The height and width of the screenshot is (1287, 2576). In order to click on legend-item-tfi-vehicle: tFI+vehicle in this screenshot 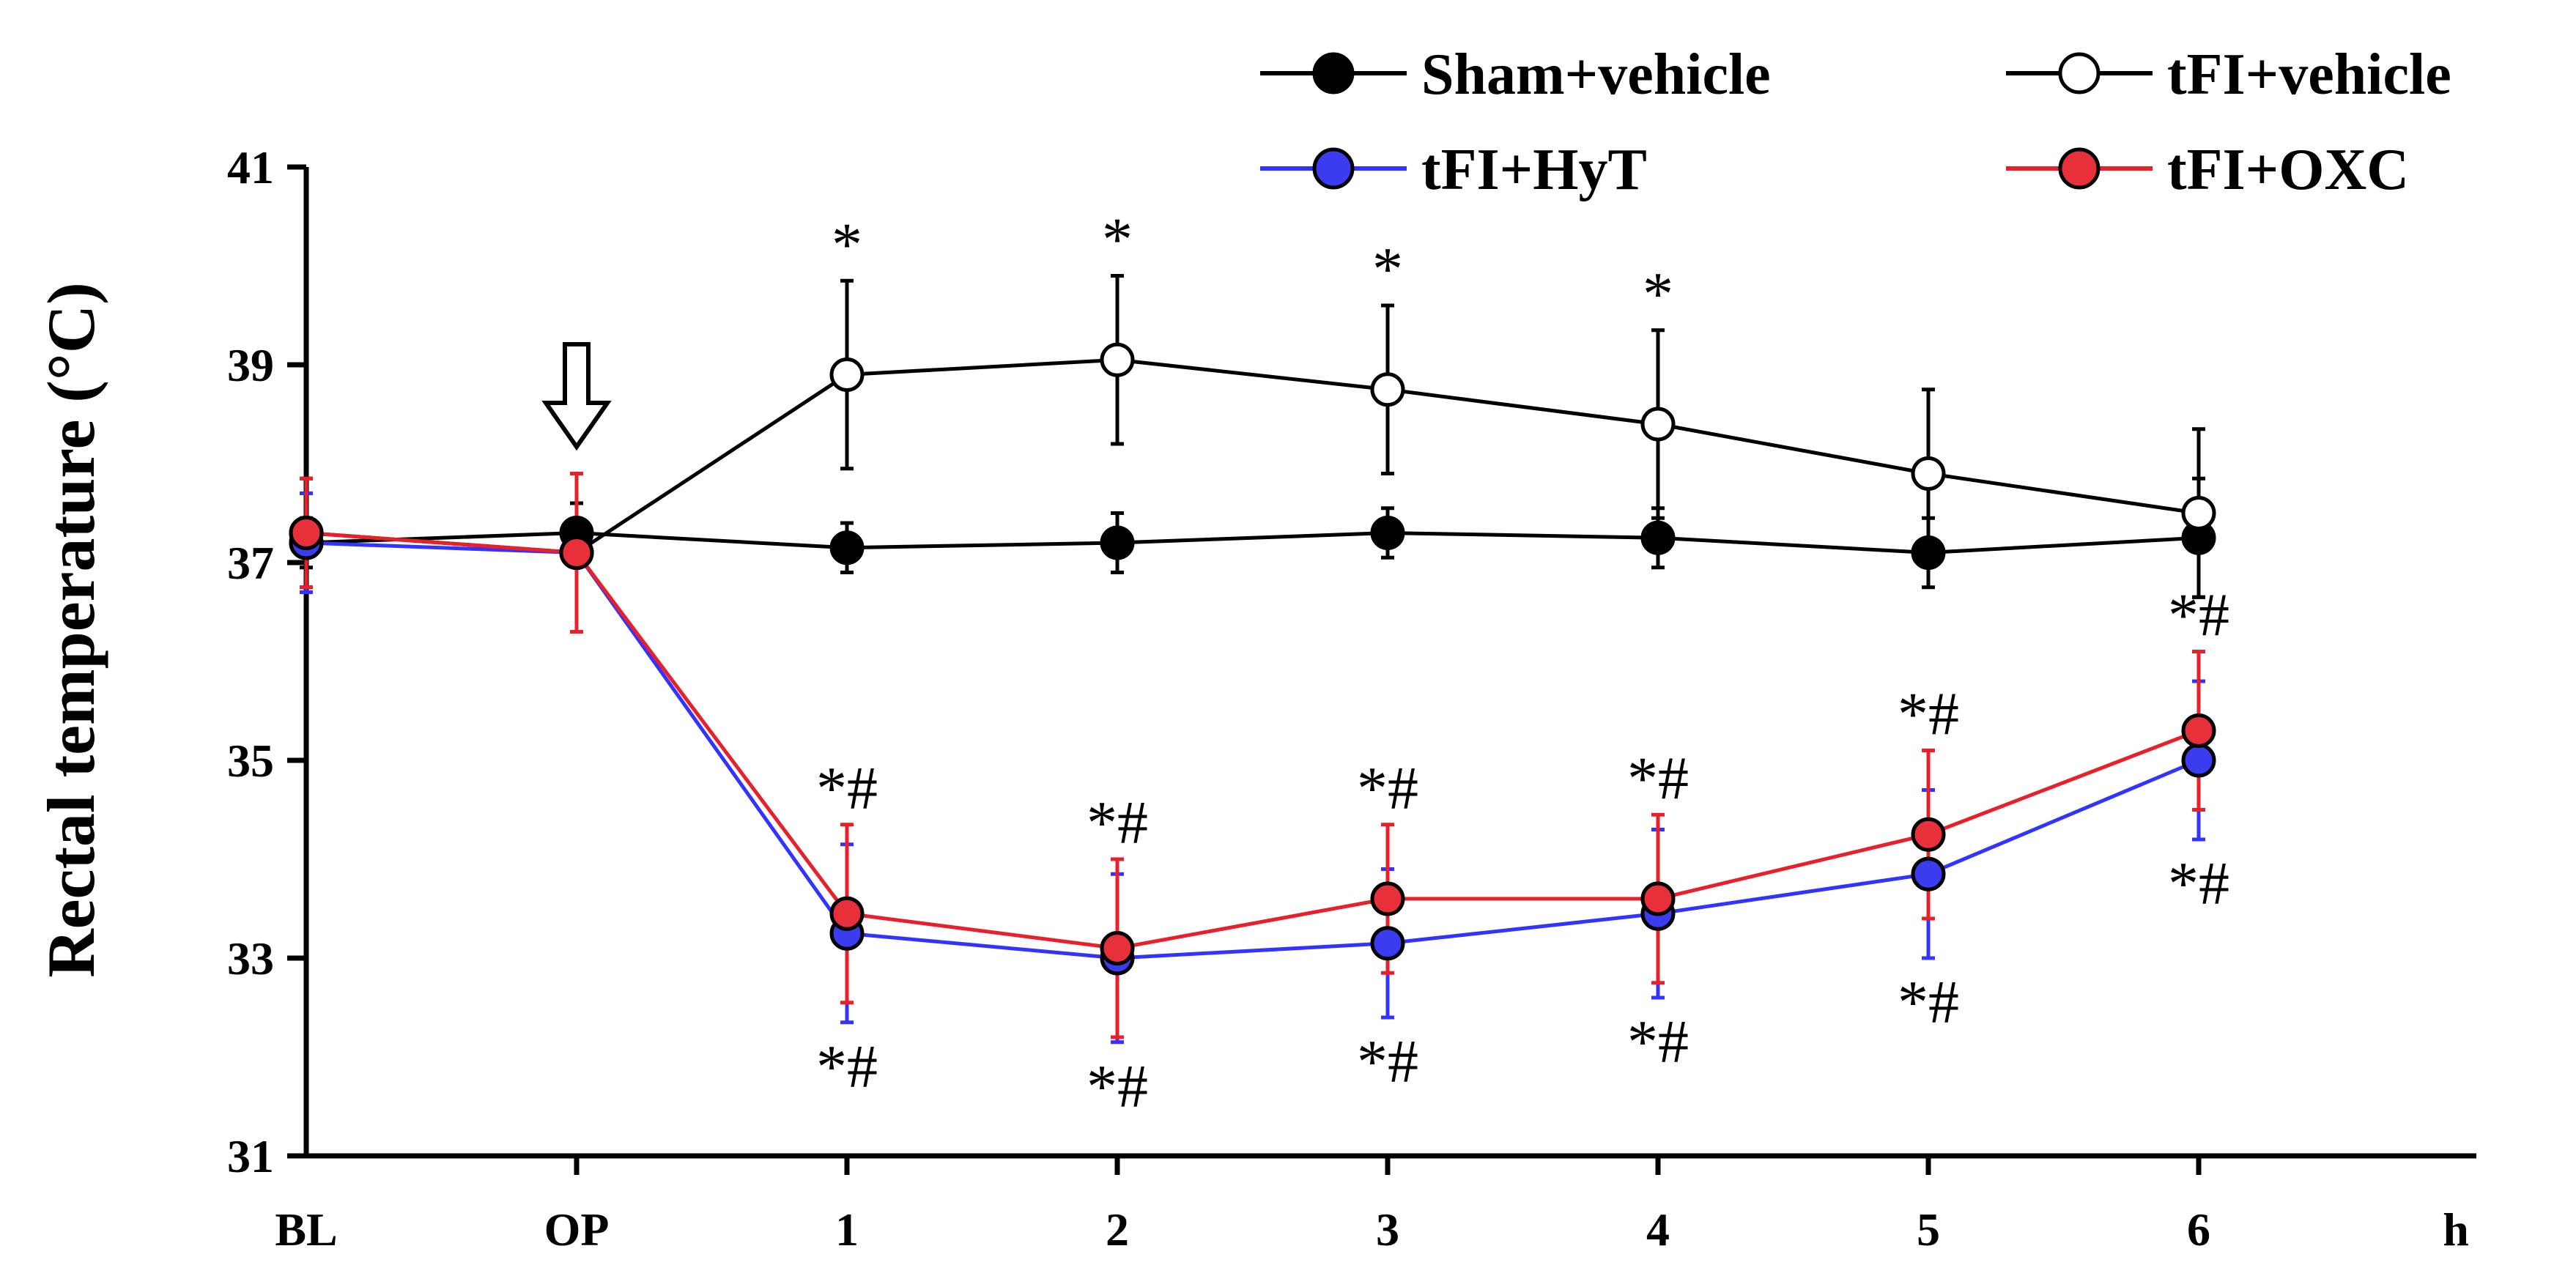, I will do `click(2228, 74)`.